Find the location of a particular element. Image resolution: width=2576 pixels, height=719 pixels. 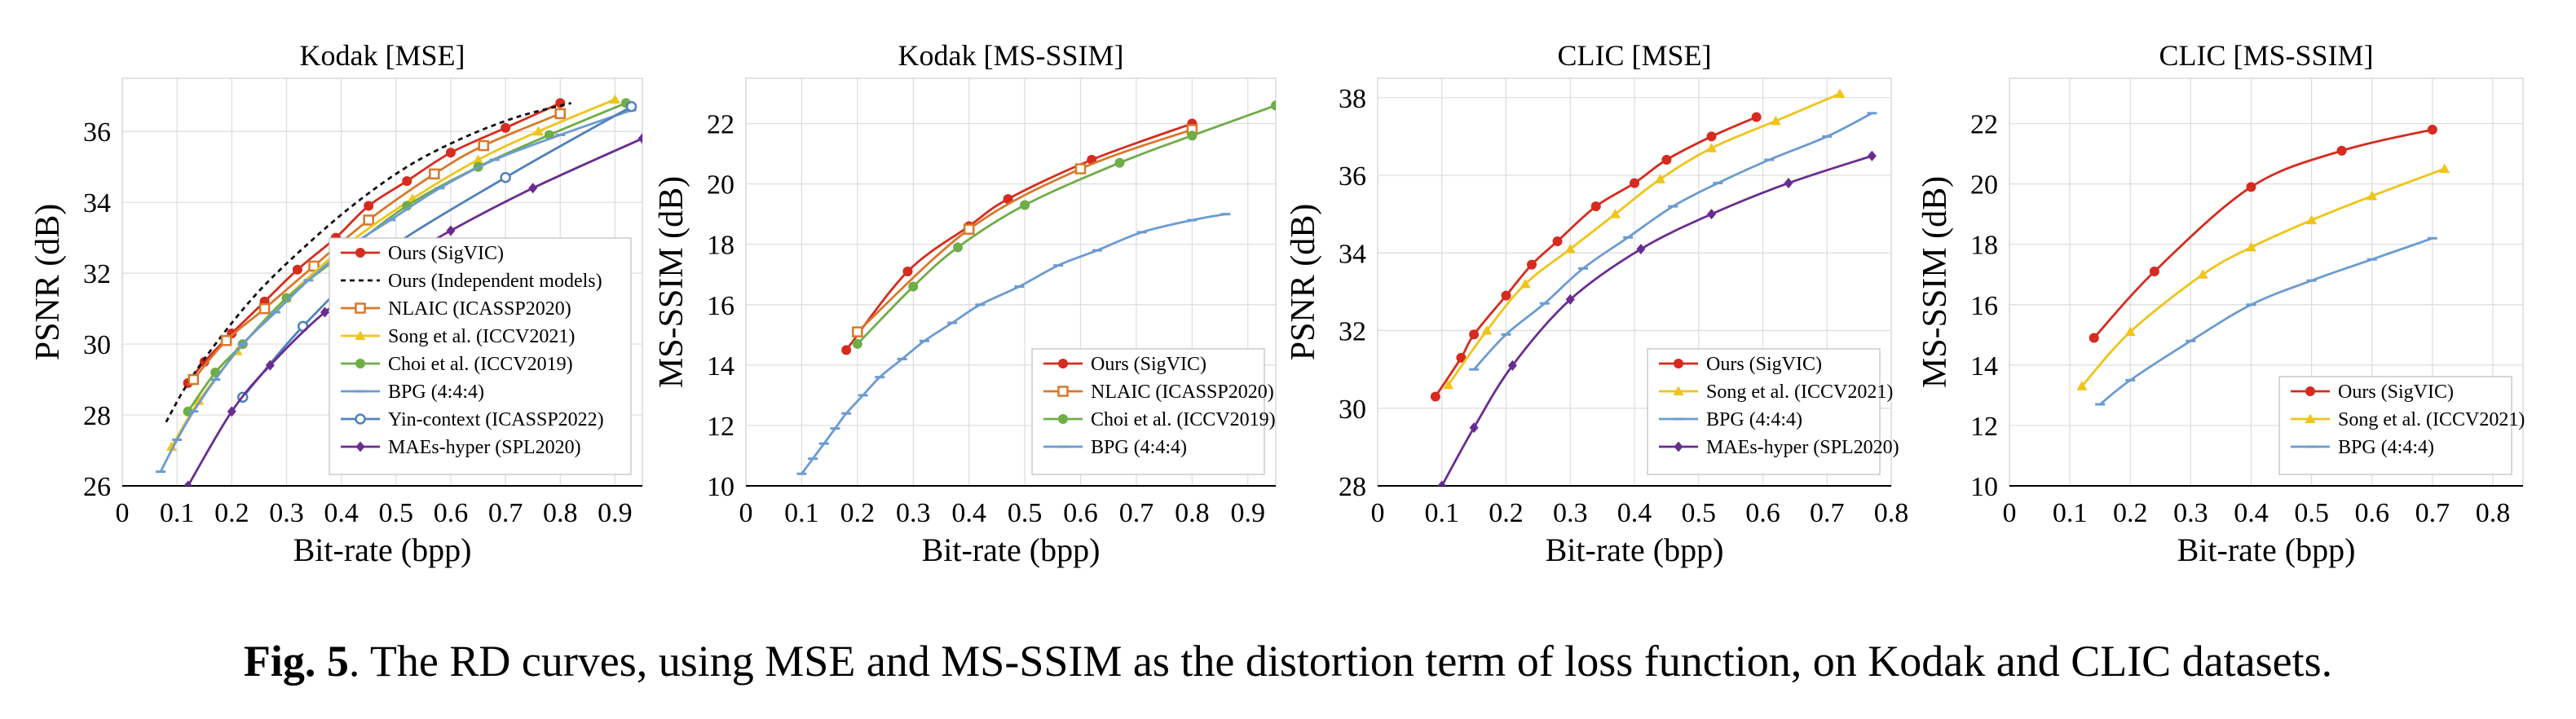

x-tick-label: 0.2 is located at coordinates (231, 513).